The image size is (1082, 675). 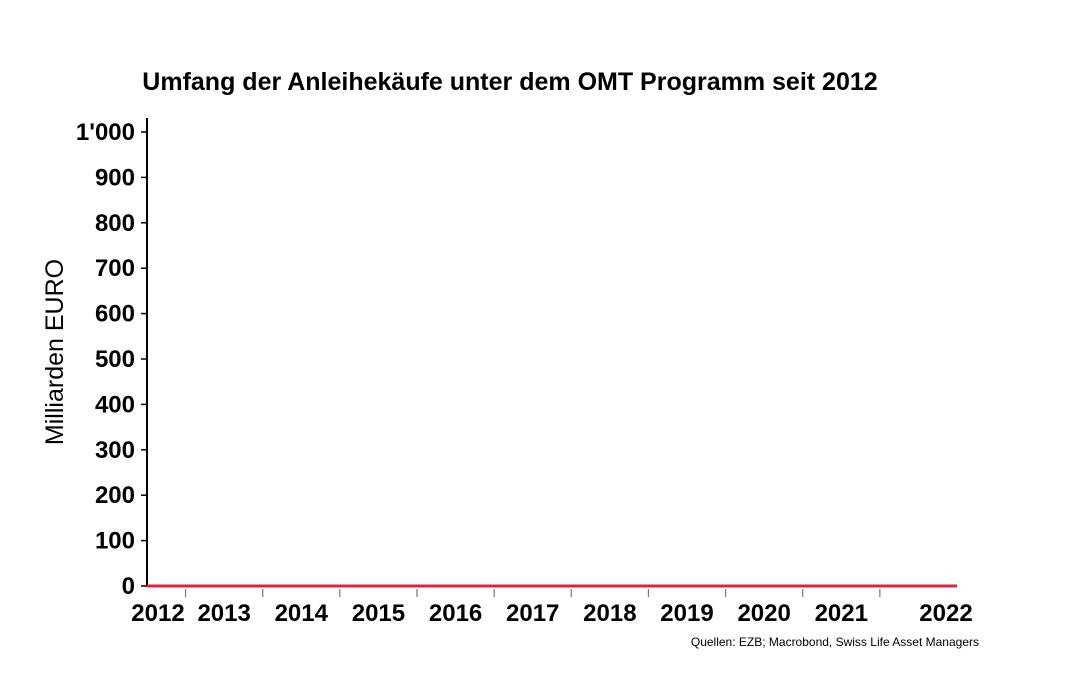 What do you see at coordinates (115, 450) in the screenshot?
I see `y-tick-label: 300` at bounding box center [115, 450].